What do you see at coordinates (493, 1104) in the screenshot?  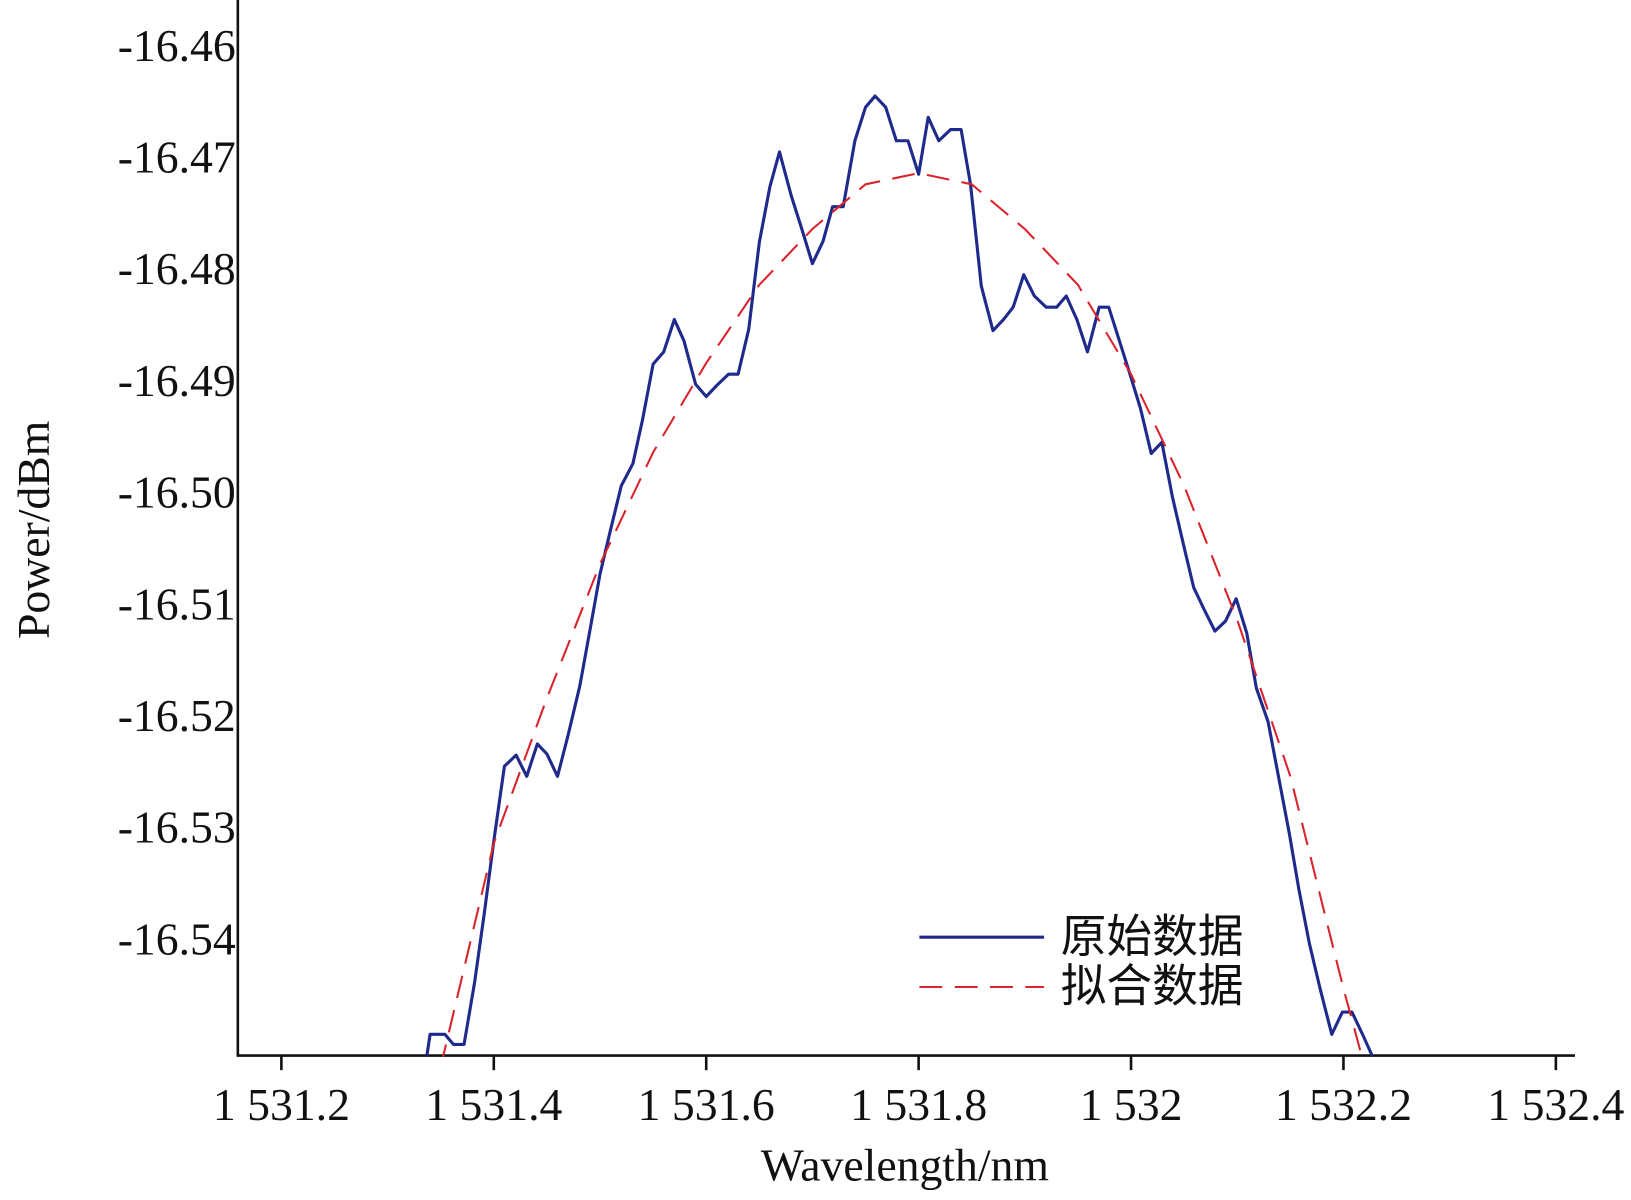 I see `x-tick-label: 1 531.4` at bounding box center [493, 1104].